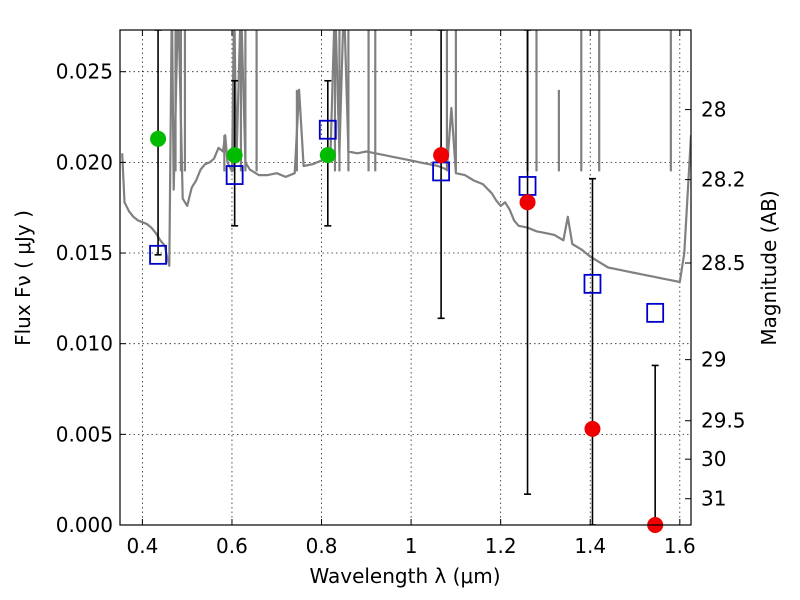  Describe the element at coordinates (590, 546) in the screenshot. I see `x-tick-label: 1.4` at that location.